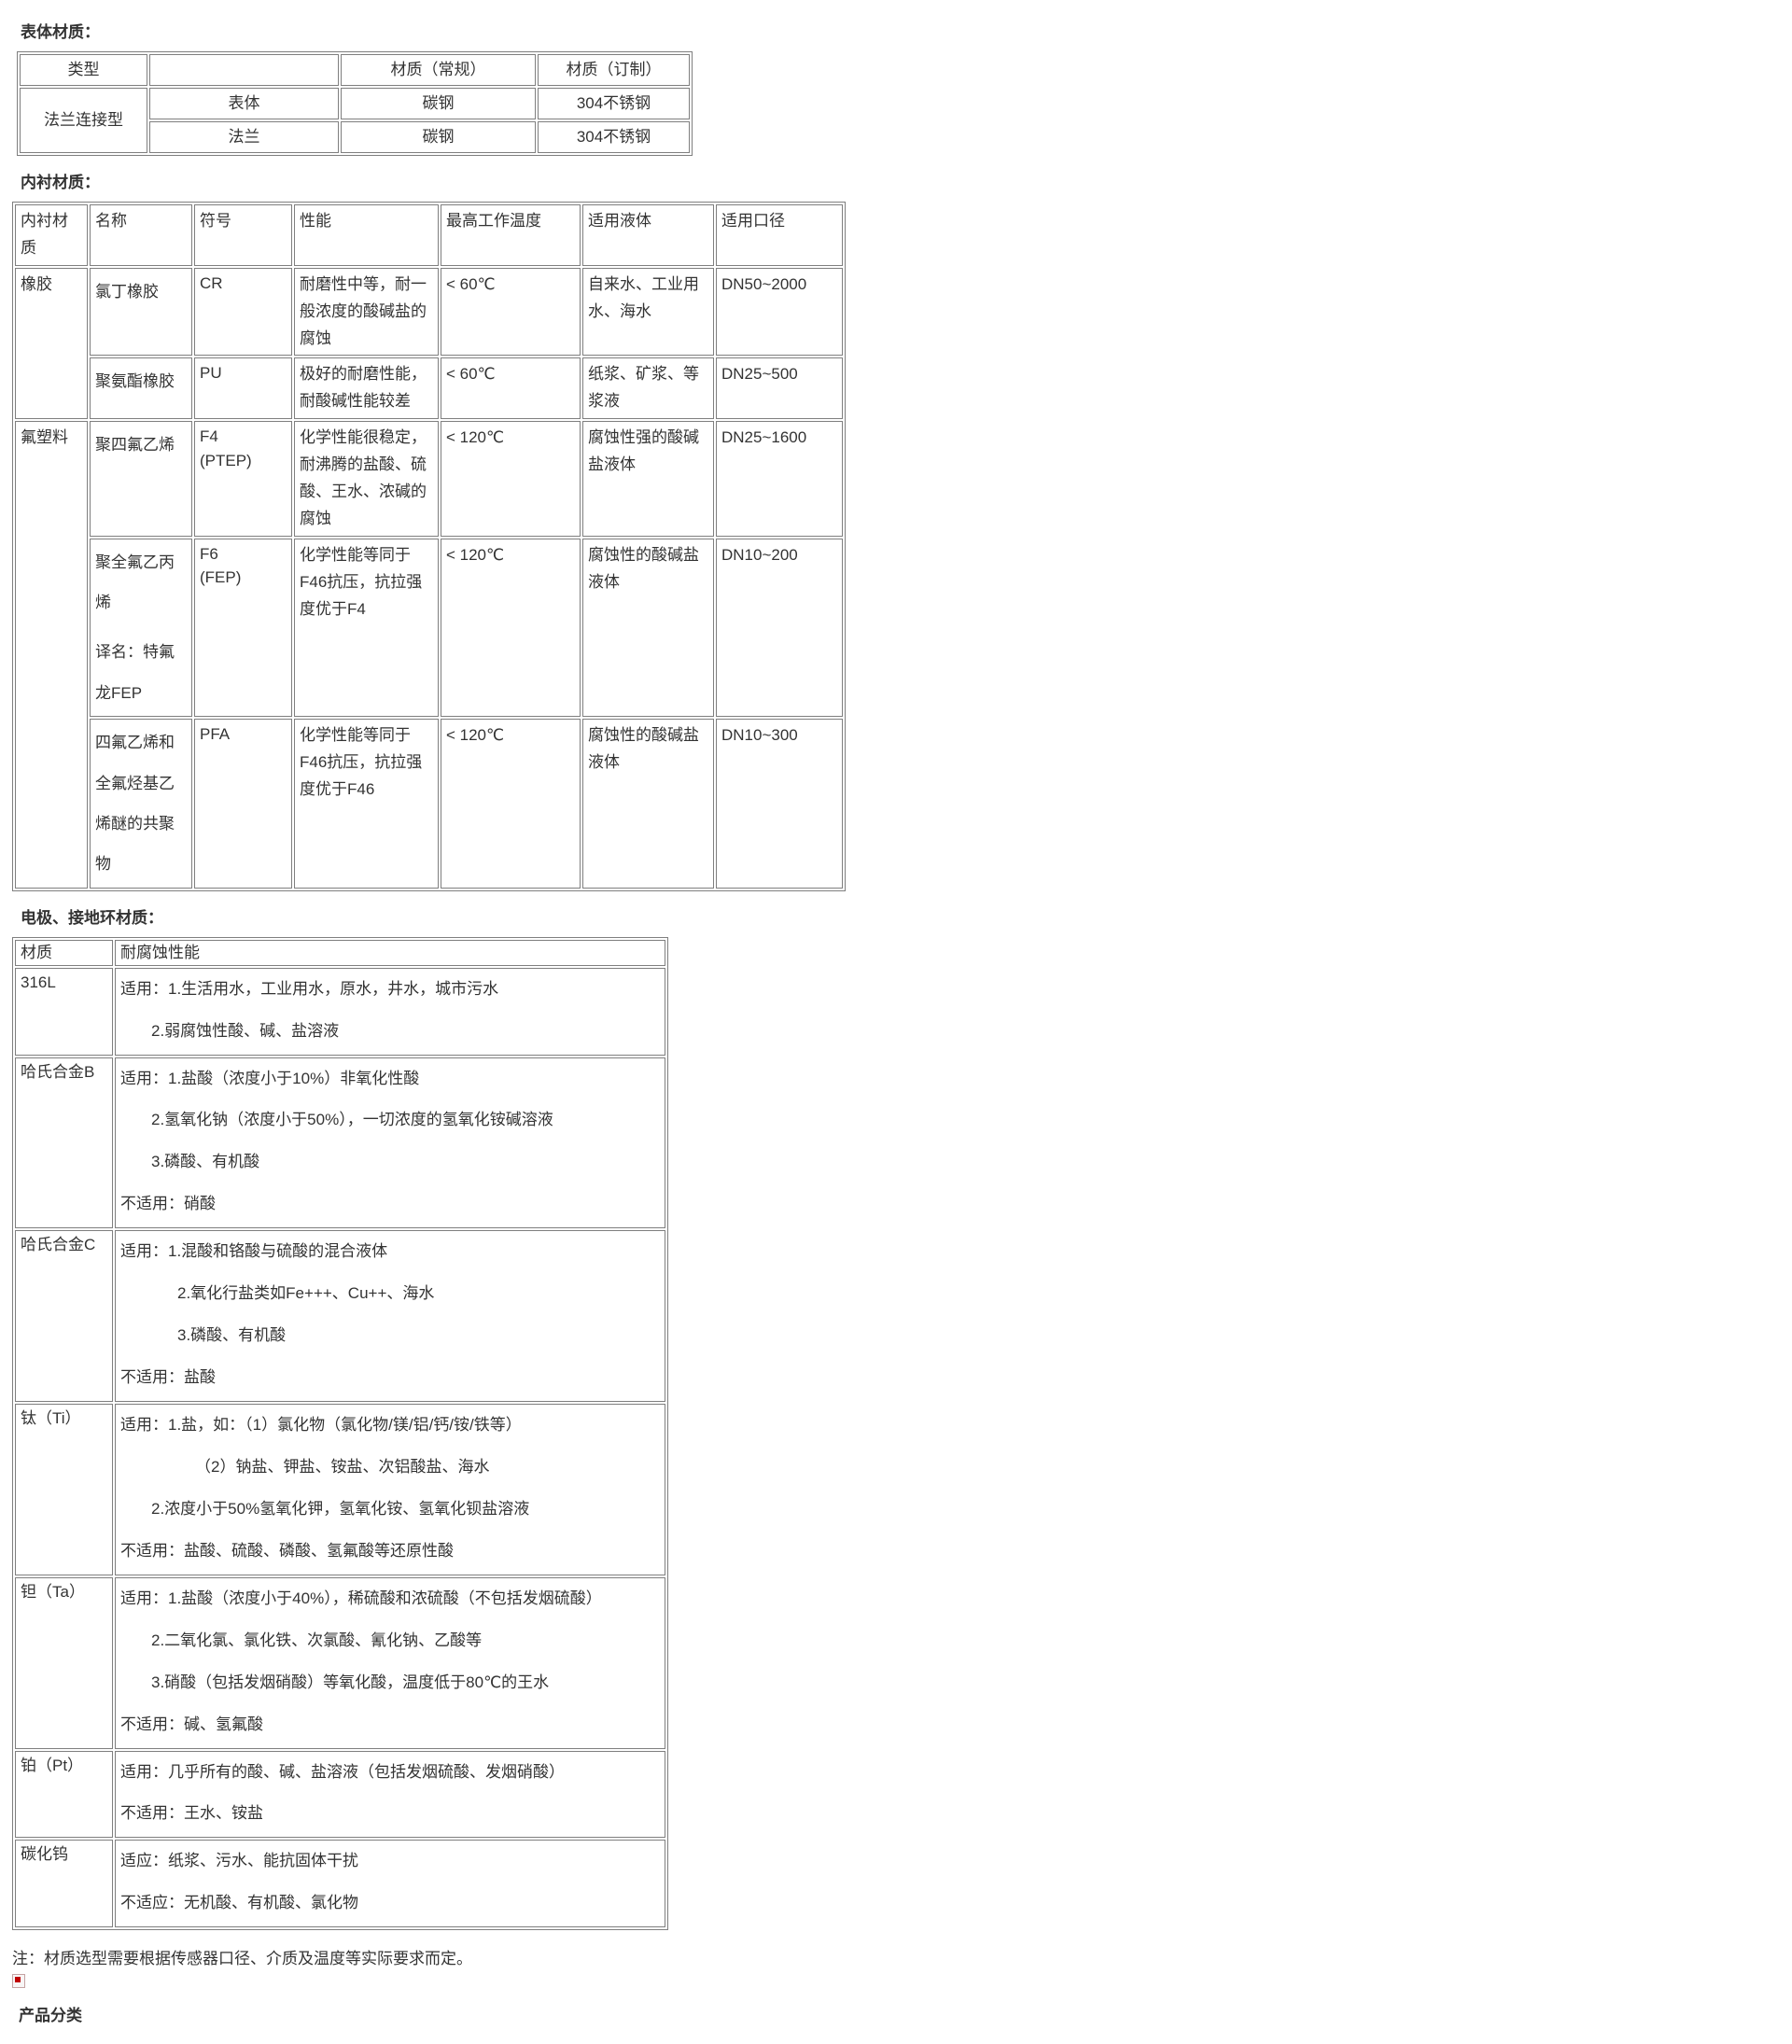 The image size is (1792, 2044). I want to click on material-cell: 碳化钨, so click(64, 1884).